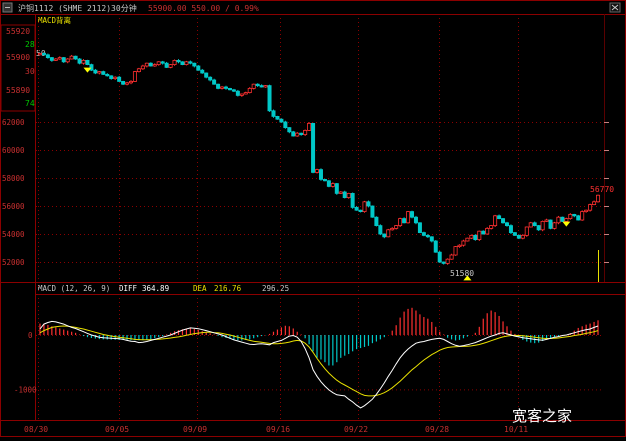 The width and height of the screenshot is (626, 441). Describe the element at coordinates (13, 122) in the screenshot. I see `y-tick-label: 62000` at that location.